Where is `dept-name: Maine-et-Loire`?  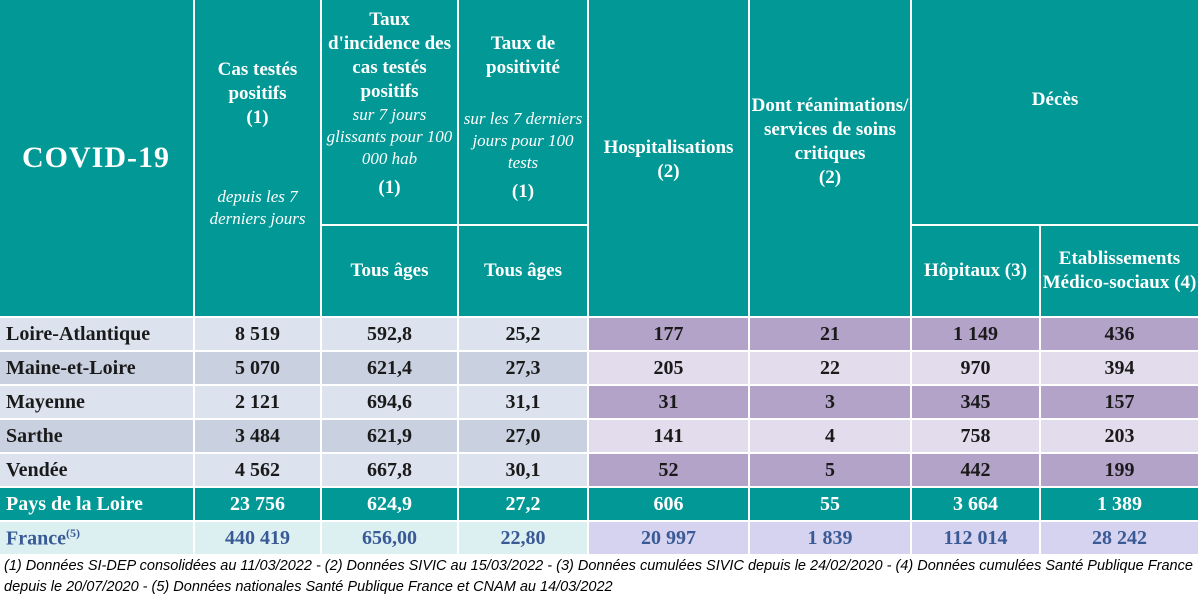
dept-name: Maine-et-Loire is located at coordinates (97, 369).